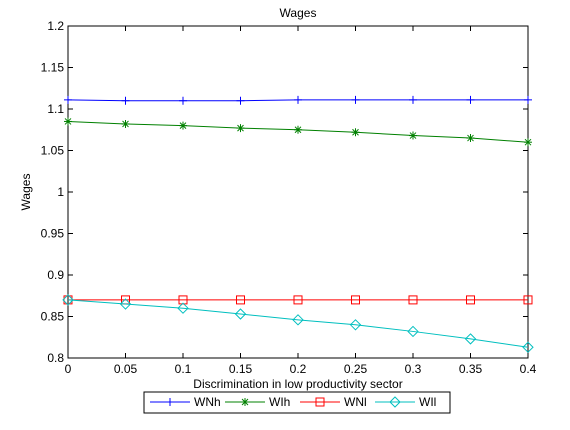 The height and width of the screenshot is (430, 570). What do you see at coordinates (287, 26) in the screenshot?
I see `y-tick: 1.2` at bounding box center [287, 26].